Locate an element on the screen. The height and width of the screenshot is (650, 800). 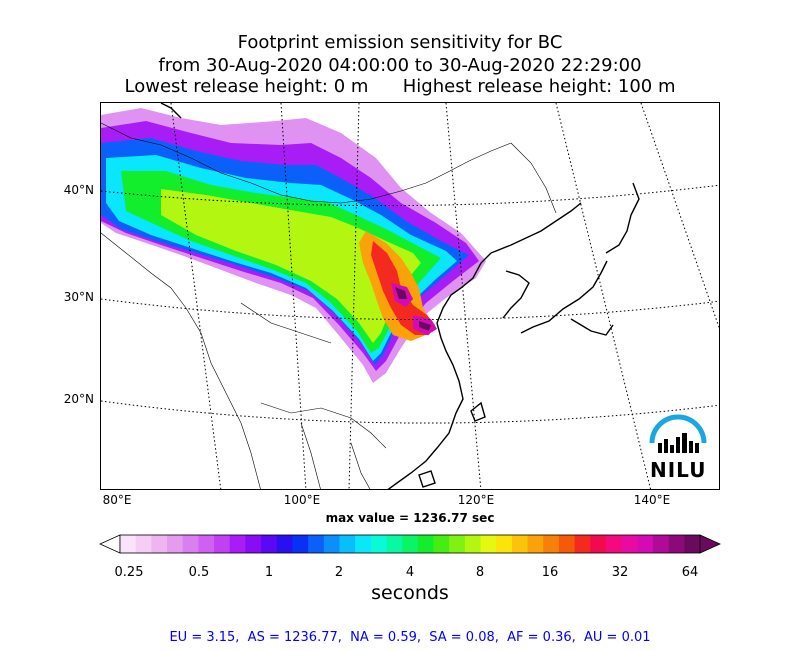
colorbar-tick-7: 32 is located at coordinates (620, 572).